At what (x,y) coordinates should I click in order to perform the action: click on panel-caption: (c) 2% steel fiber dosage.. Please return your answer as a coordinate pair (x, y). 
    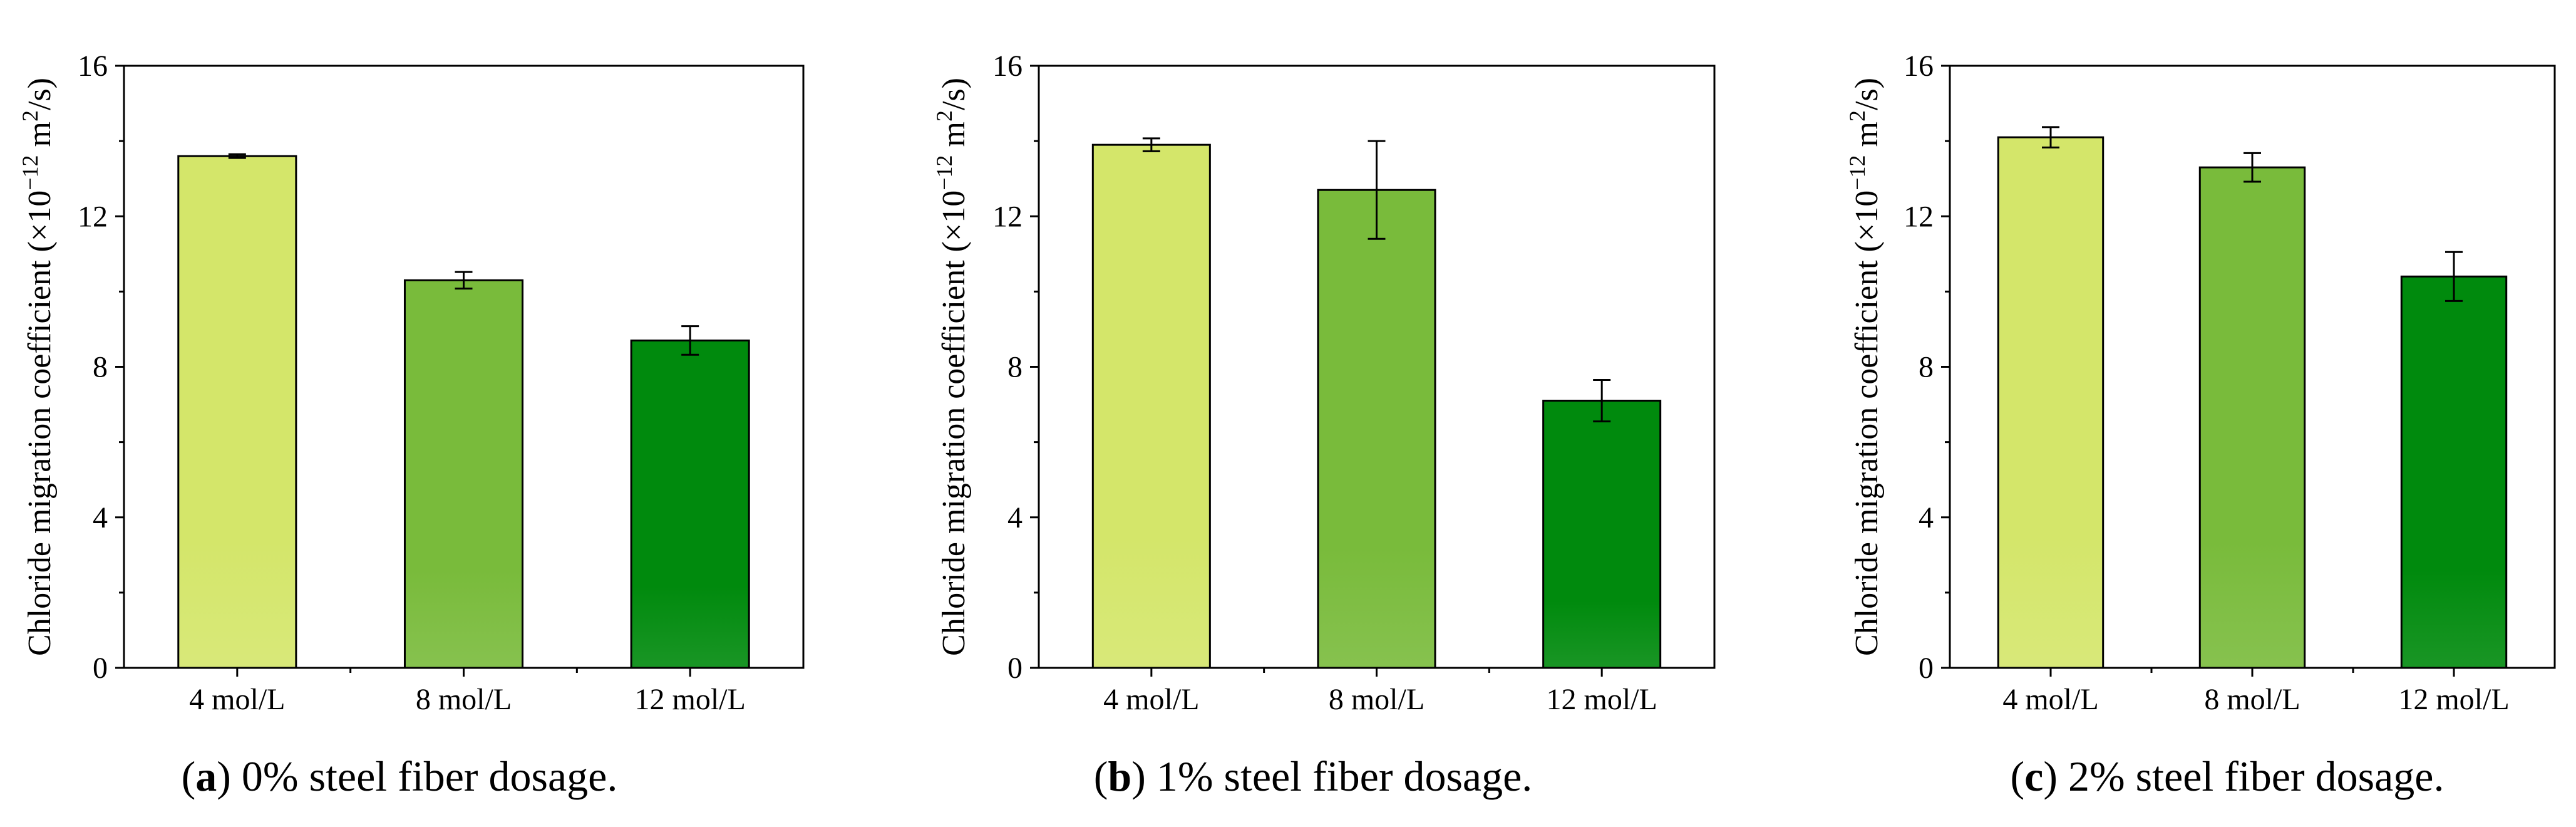
    Looking at the image, I should click on (2228, 776).